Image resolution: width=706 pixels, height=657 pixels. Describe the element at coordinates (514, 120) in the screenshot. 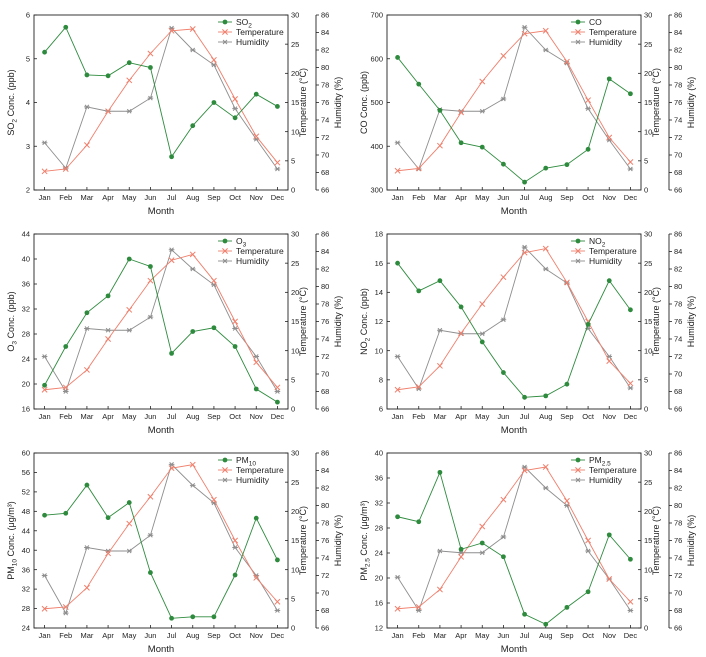

I see `pollutant-line` at that location.